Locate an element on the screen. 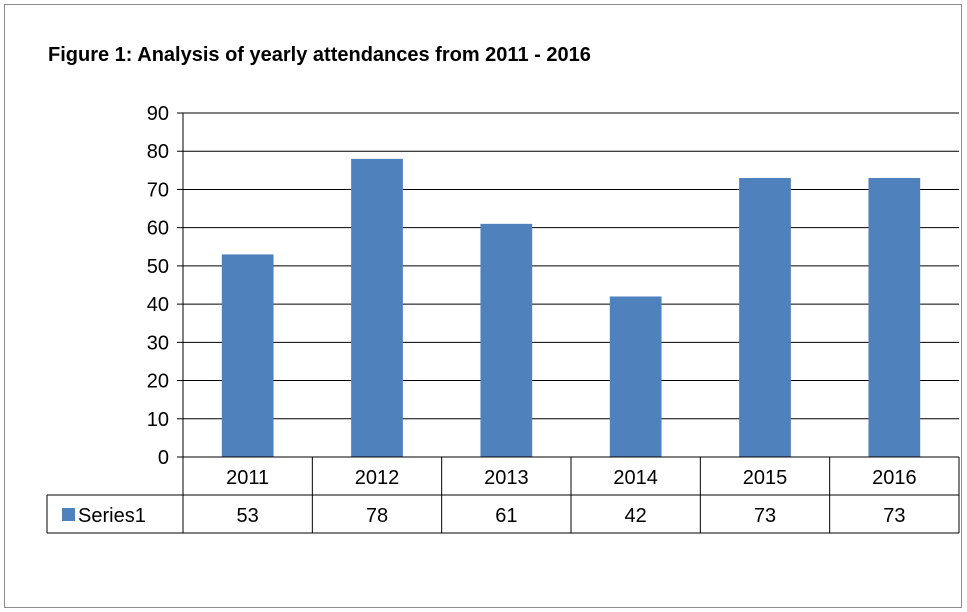 Image resolution: width=967 pixels, height=612 pixels. y-tick-label: 50 is located at coordinates (158, 267).